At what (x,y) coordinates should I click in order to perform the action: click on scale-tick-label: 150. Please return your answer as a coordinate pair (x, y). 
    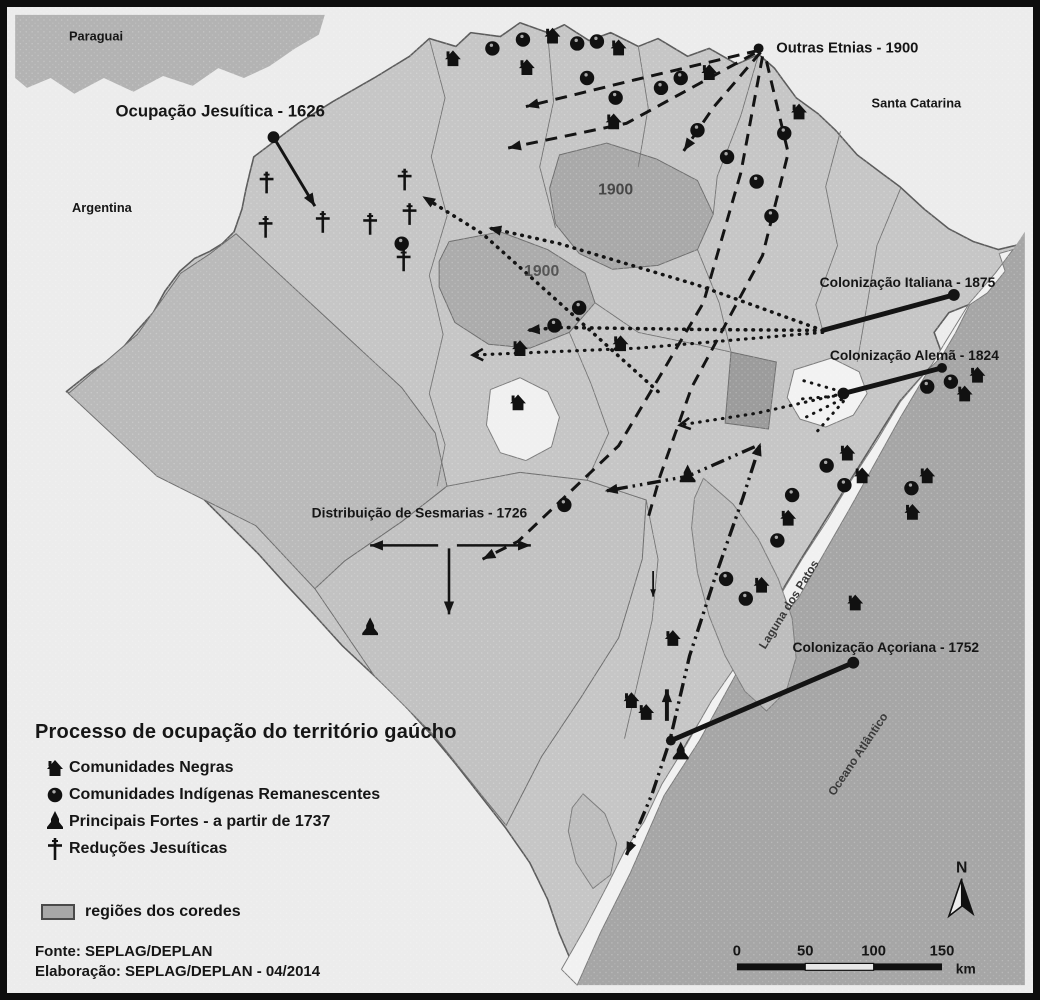
    Looking at the image, I should click on (942, 952).